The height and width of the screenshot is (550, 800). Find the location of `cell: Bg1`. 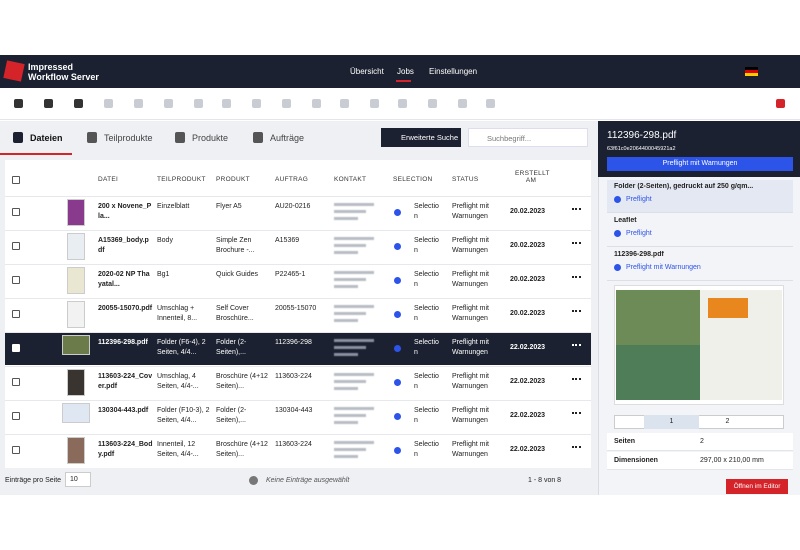

cell: Bg1 is located at coordinates (163, 274).